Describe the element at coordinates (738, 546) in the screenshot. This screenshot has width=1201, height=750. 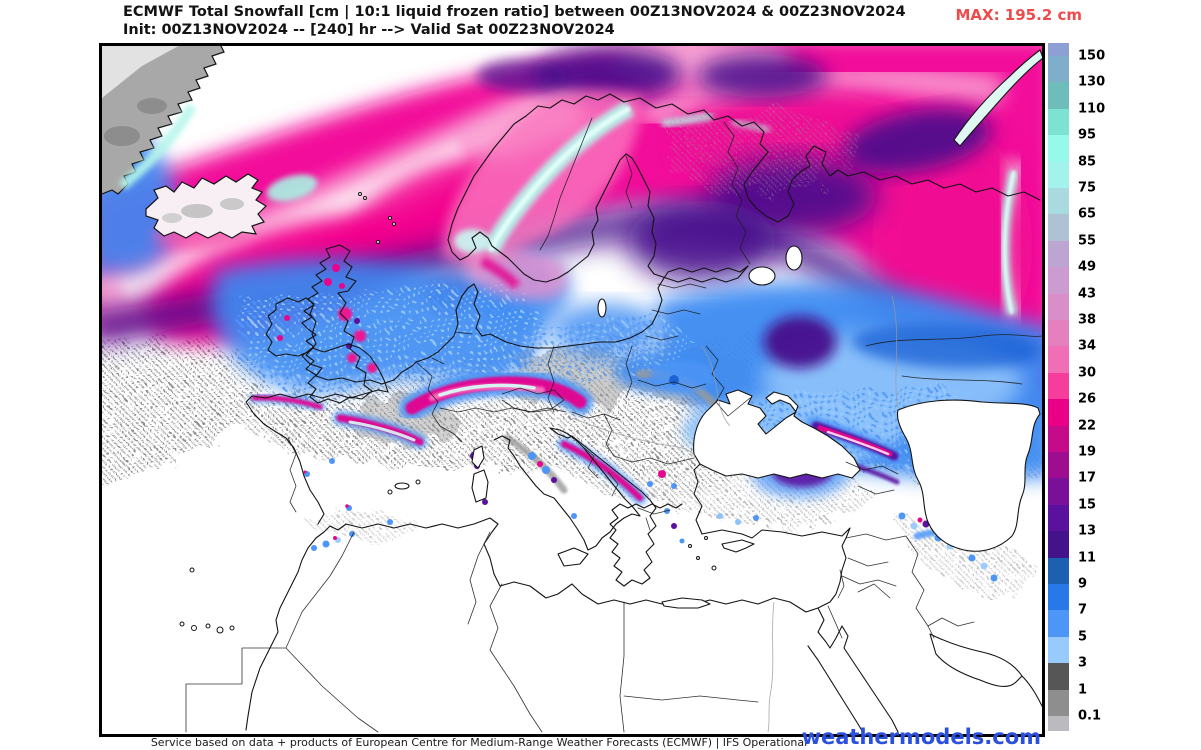
I see `cyprus` at that location.